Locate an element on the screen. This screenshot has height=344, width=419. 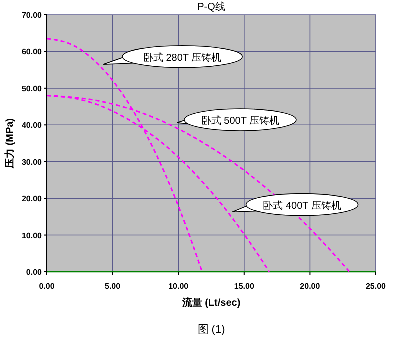
chart-title: P-Q线 is located at coordinates (212, 7).